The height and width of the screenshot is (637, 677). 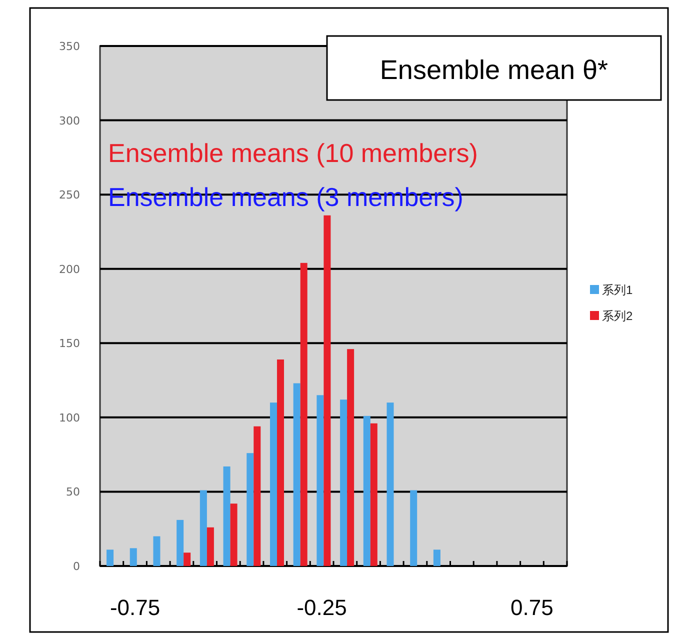 I want to click on y-tick-label: 250, so click(x=69, y=195).